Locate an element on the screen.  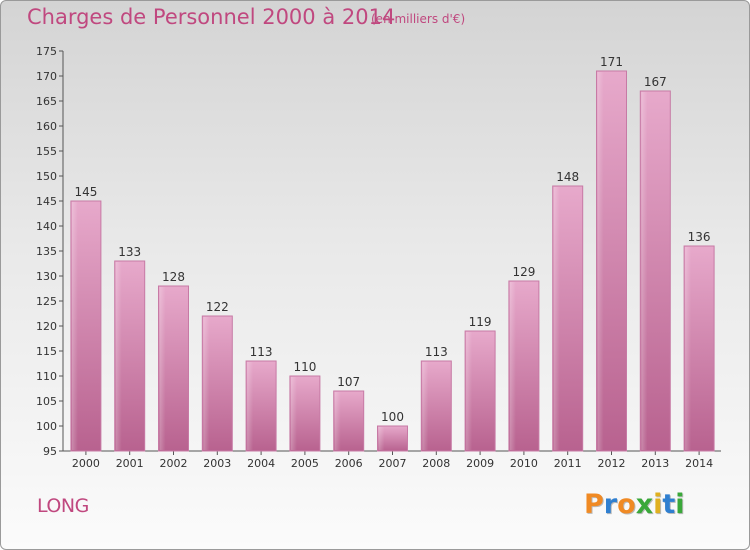
y-tick-label: 145 is located at coordinates (46, 201).